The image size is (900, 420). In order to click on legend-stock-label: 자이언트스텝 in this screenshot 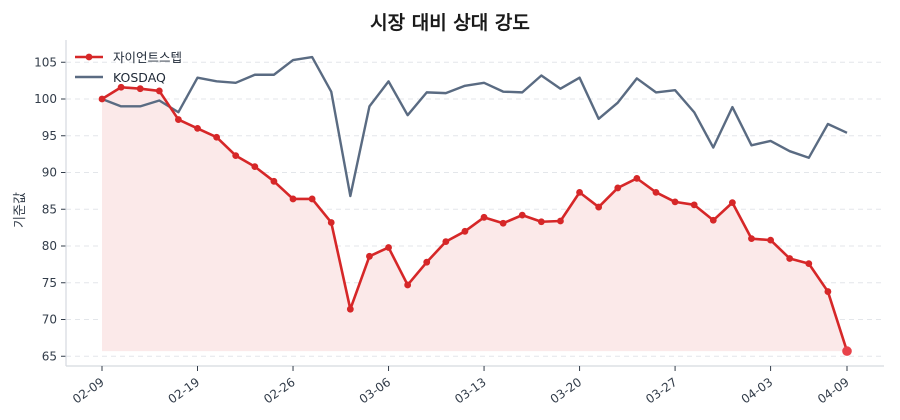, I will do `click(147, 57)`.